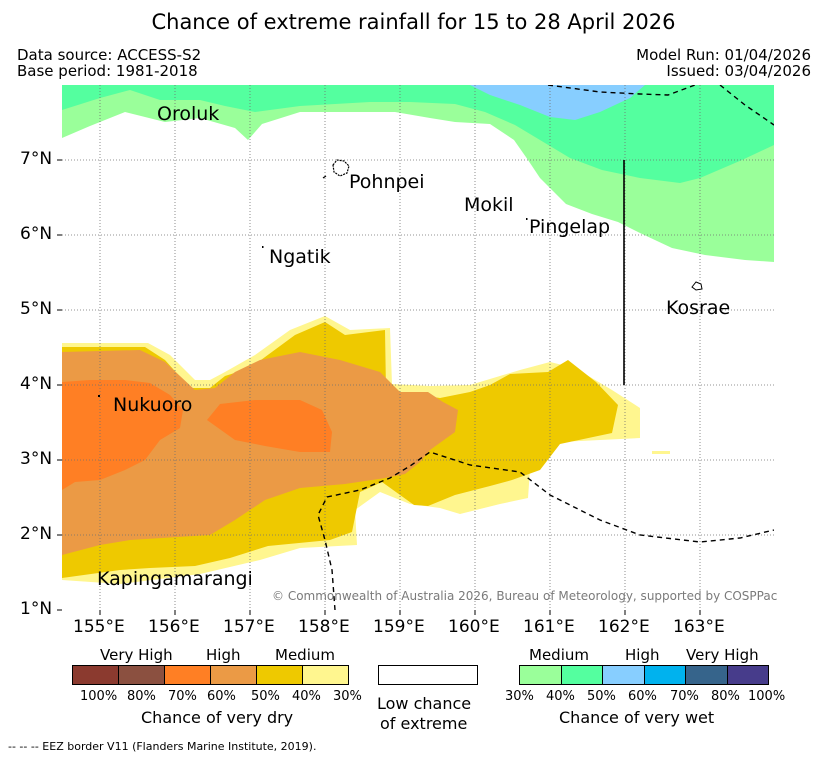 The image size is (827, 758). Describe the element at coordinates (36, 309) in the screenshot. I see `lat-label-5n: 5°N` at that location.